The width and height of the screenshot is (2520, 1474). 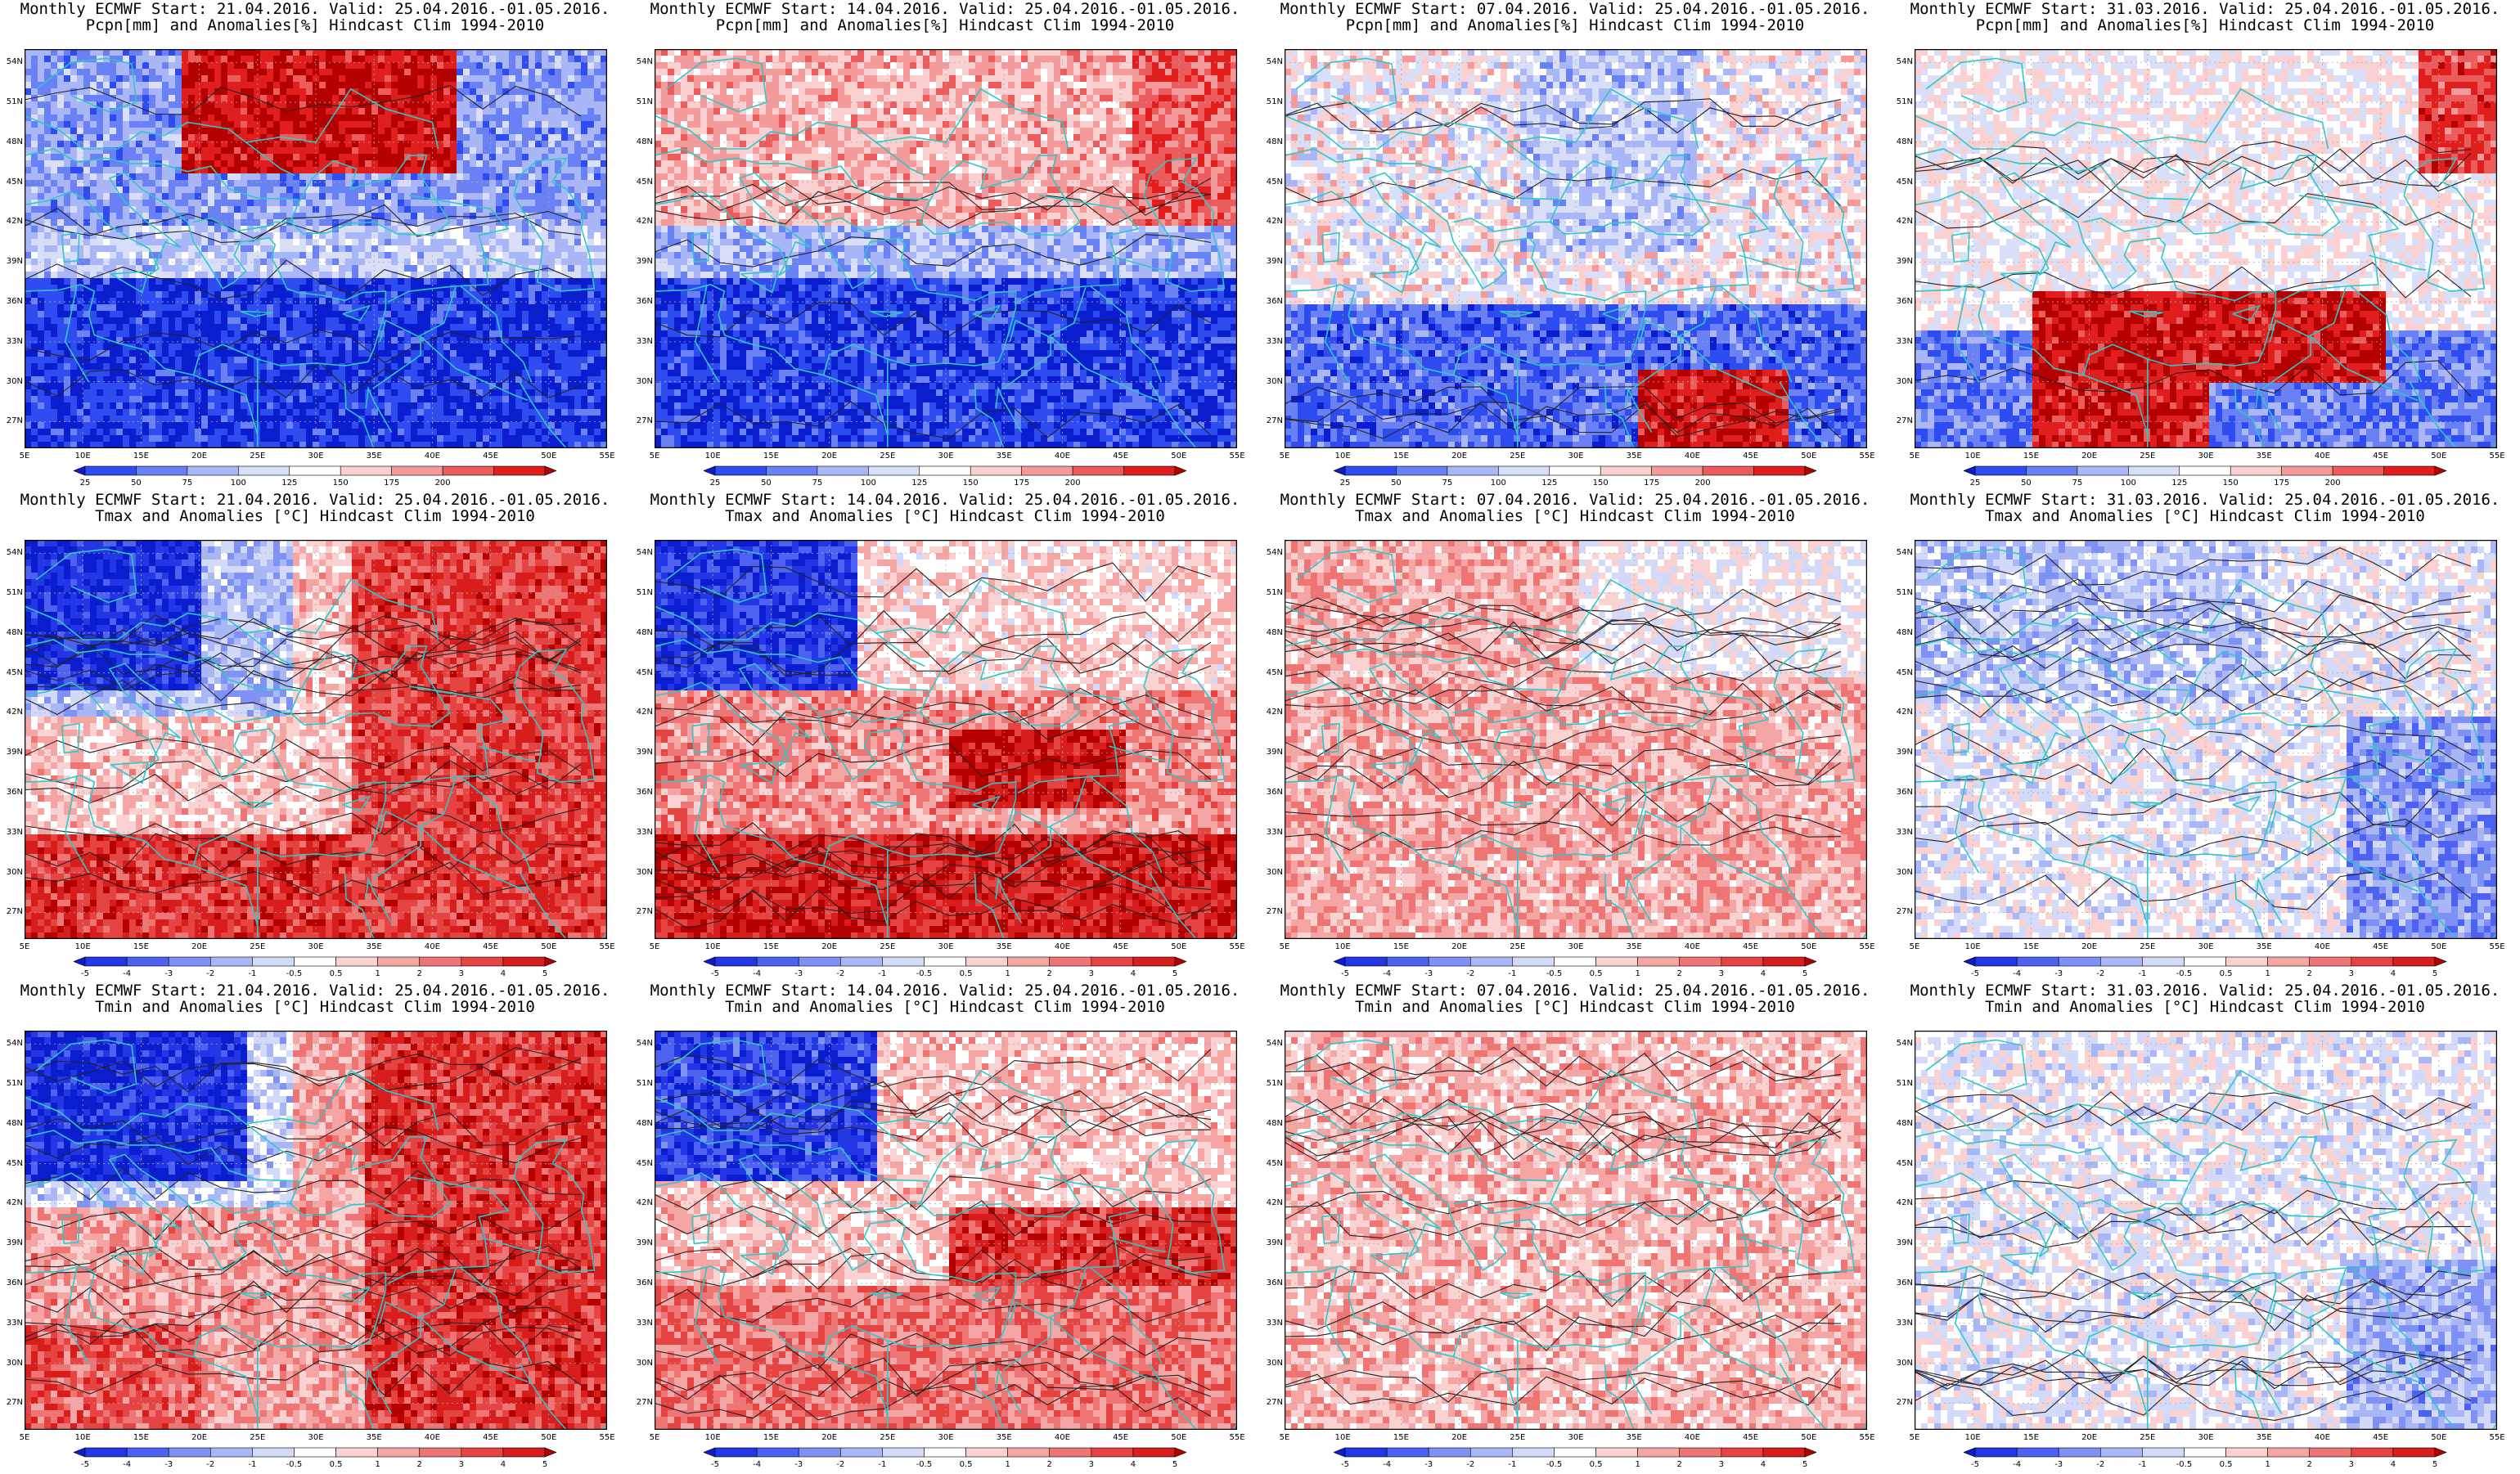 What do you see at coordinates (1518, 456) in the screenshot?
I see `lon-label: 25E` at bounding box center [1518, 456].